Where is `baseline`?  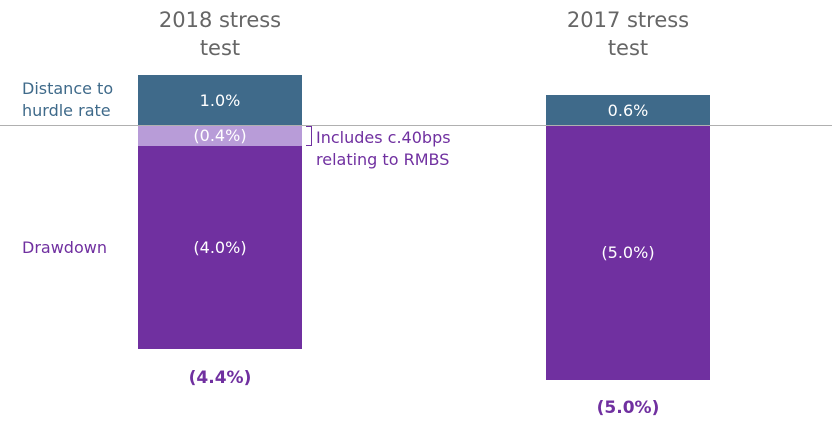
baseline is located at coordinates (416, 126).